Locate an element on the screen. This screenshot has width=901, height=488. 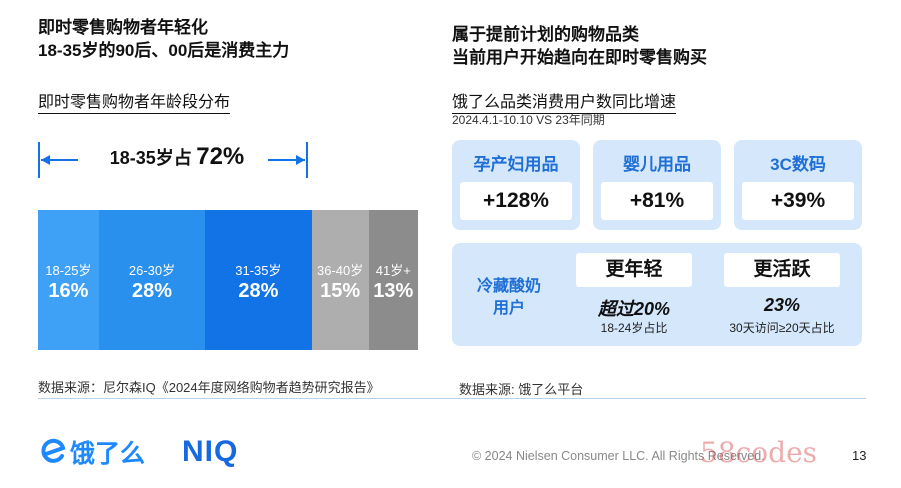
bar-category-label: 41岁+ is located at coordinates (393, 270).